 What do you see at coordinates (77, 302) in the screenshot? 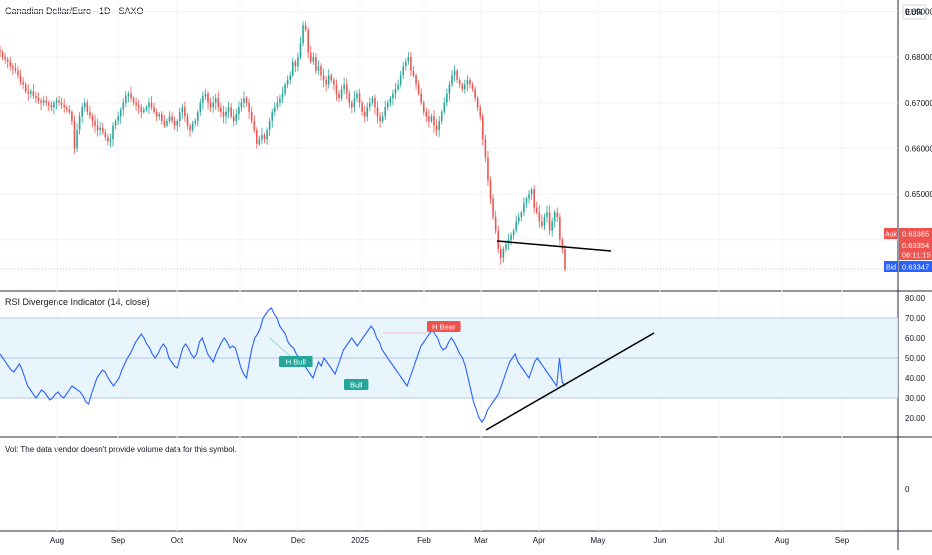
I see `rsi-panel-title: RSI Divergence Indicator (14, close)` at bounding box center [77, 302].